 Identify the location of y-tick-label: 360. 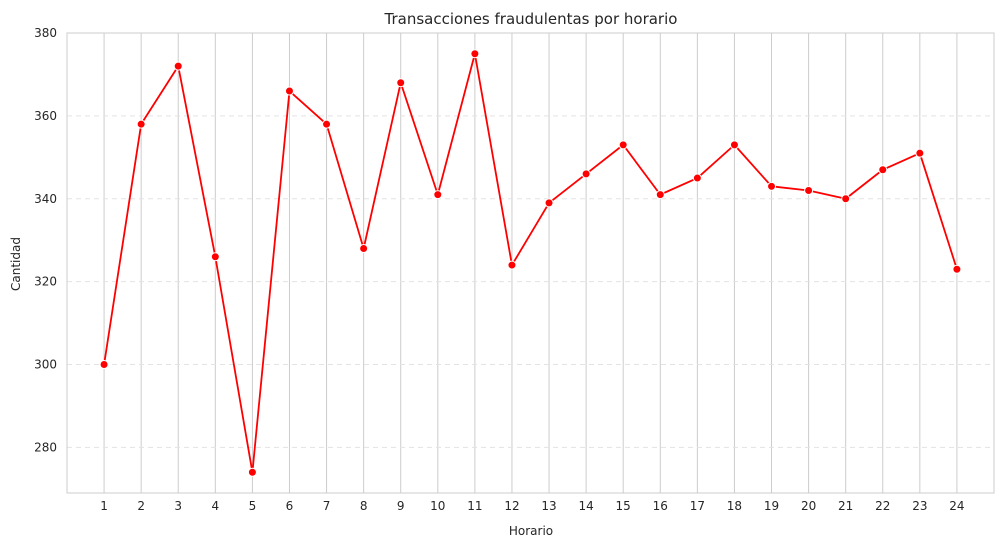
(45, 116).